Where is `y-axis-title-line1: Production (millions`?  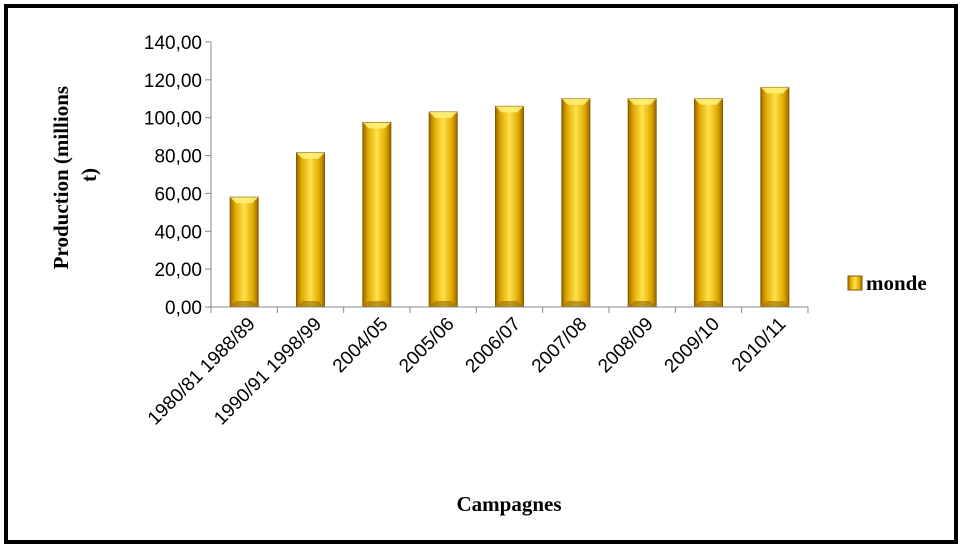
y-axis-title-line1: Production (millions is located at coordinates (61, 177).